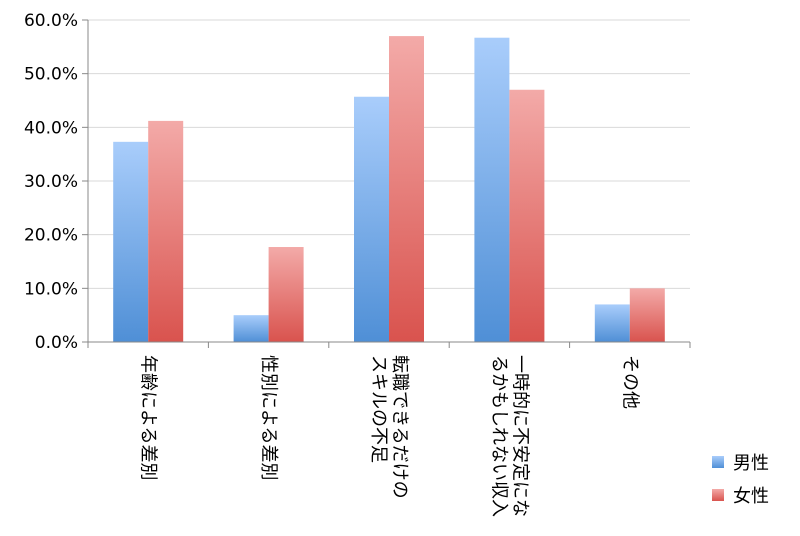 This screenshot has width=800, height=536. I want to click on y-tick-label: 30.0%, so click(51, 182).